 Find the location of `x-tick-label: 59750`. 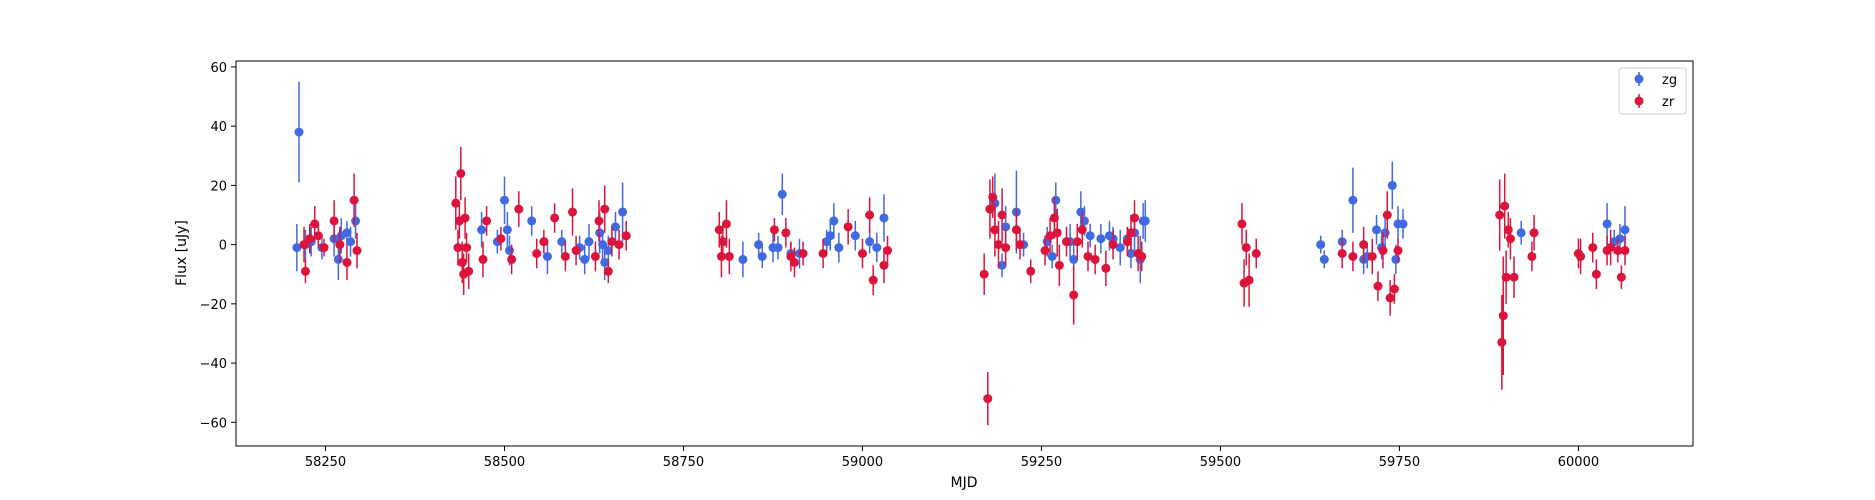

x-tick-label: 59750 is located at coordinates (1399, 462).